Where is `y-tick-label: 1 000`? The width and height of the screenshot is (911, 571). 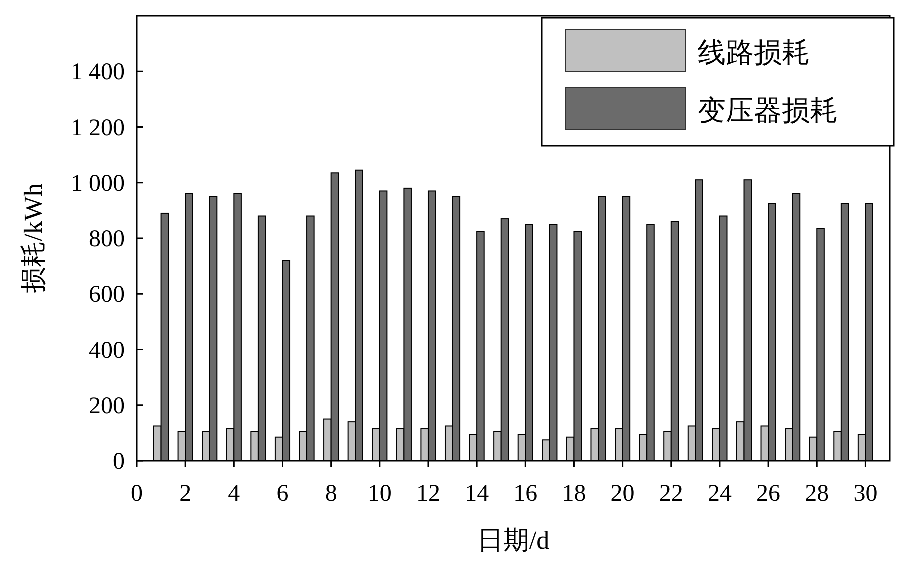 y-tick-label: 1 000 is located at coordinates (98, 183).